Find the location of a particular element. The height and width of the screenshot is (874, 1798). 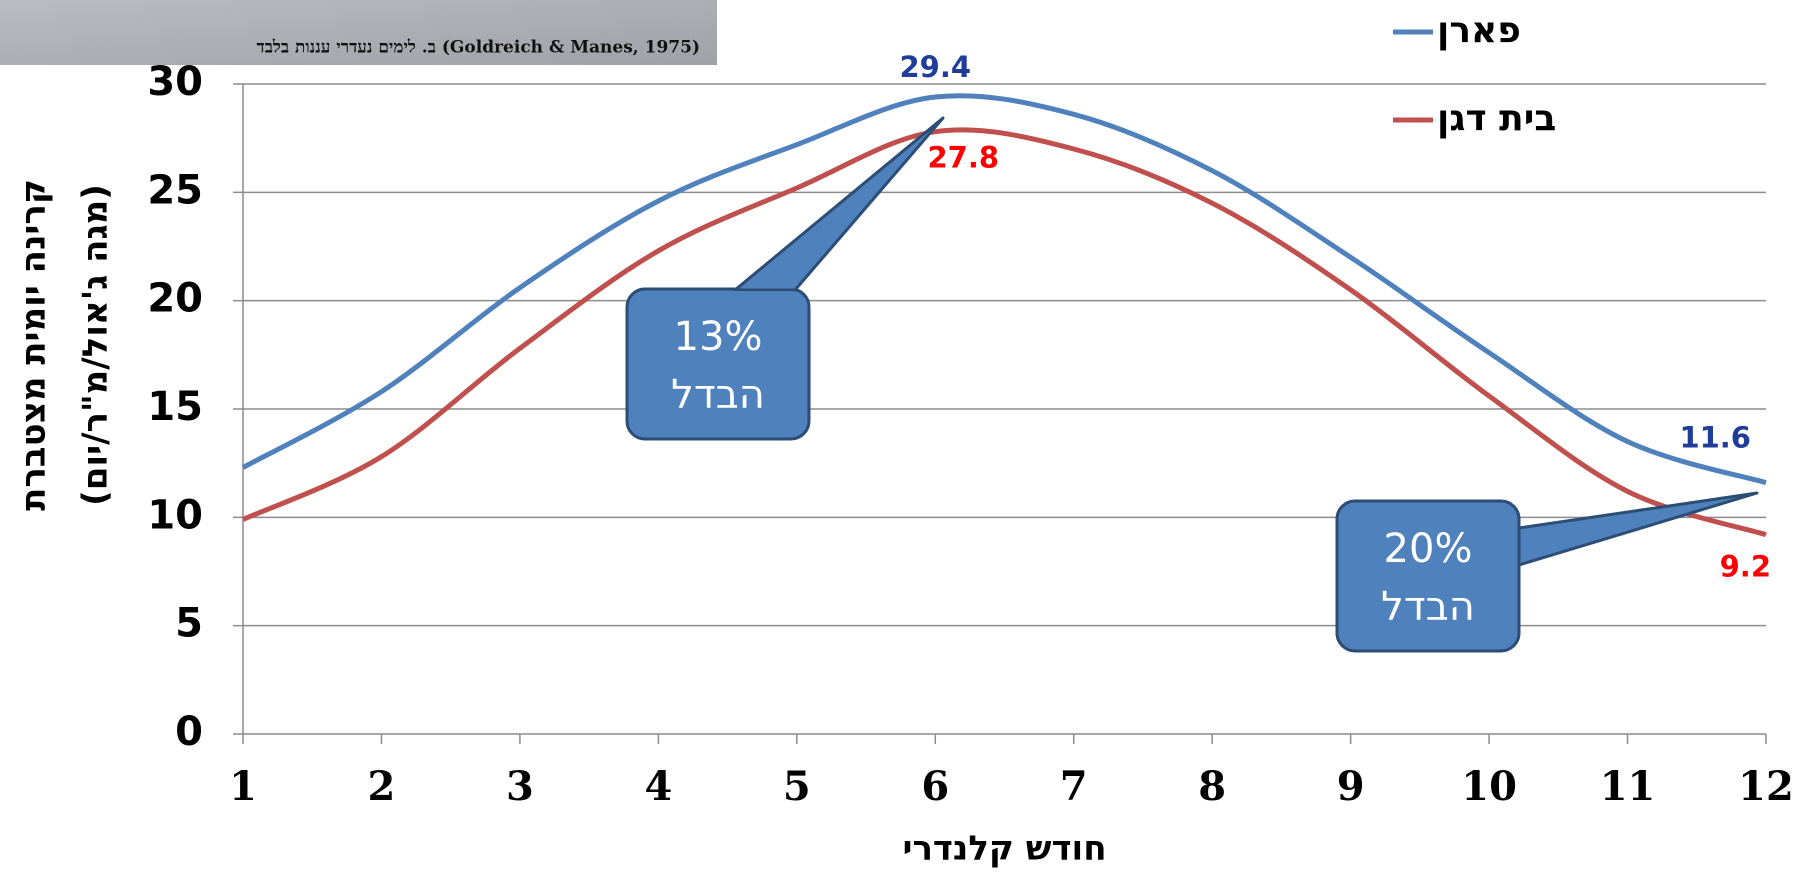

legend-label: פארן is located at coordinates (1479, 30).